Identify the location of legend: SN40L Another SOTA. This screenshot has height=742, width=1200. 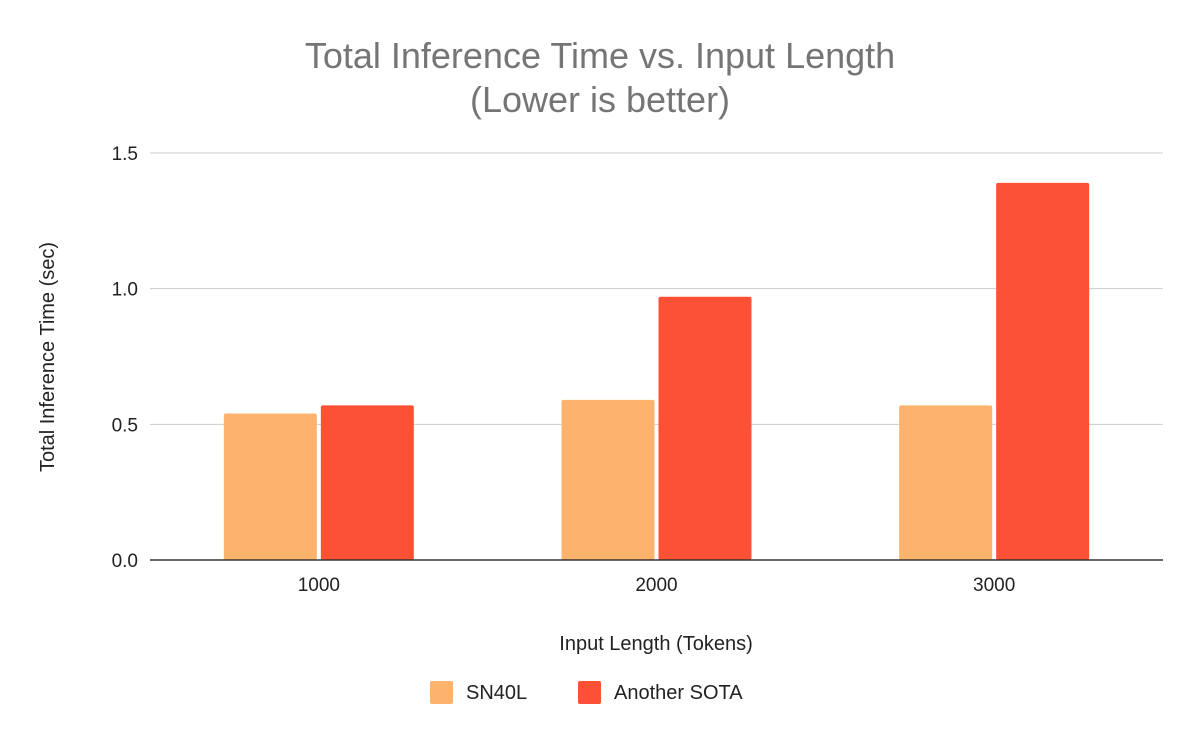
(586, 692).